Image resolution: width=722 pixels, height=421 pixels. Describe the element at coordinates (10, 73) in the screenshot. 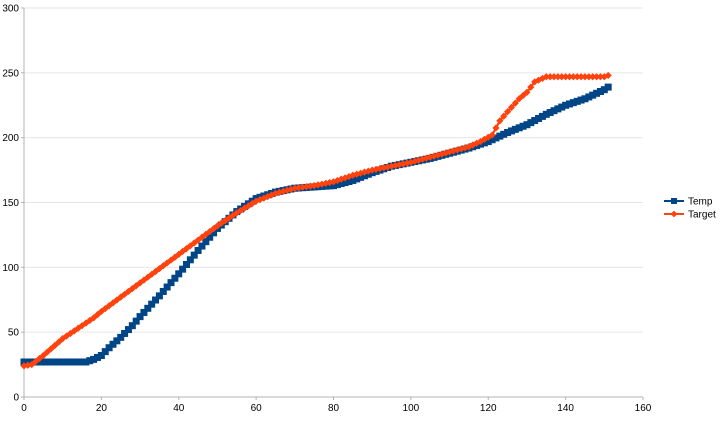

I see `y-tick-label-250: 250` at that location.